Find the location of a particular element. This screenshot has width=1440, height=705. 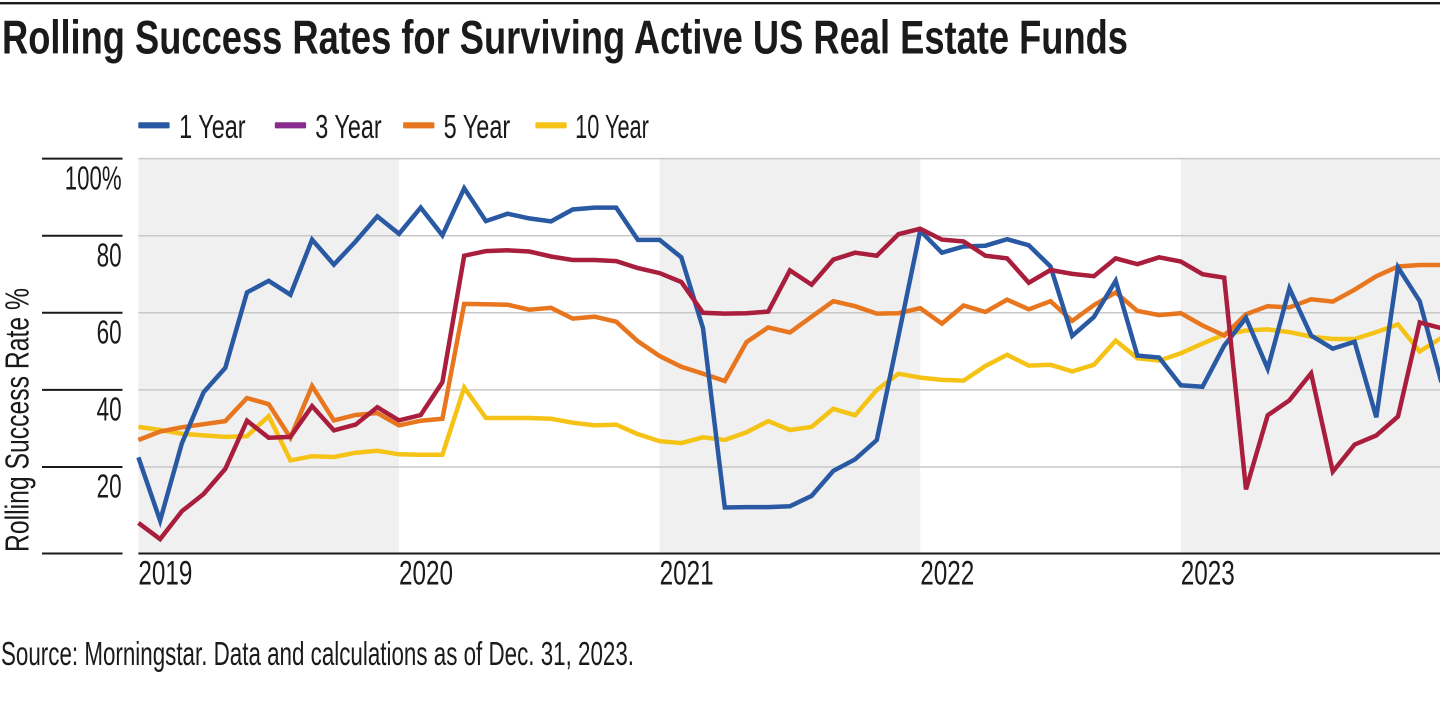

svg-text: 40 is located at coordinates (109, 409).